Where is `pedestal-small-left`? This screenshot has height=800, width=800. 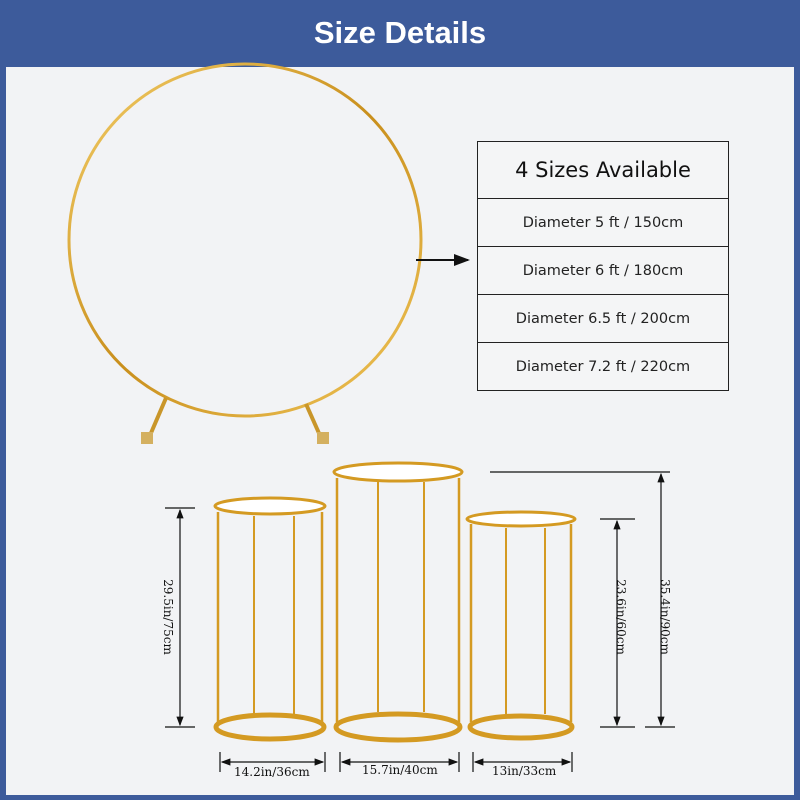
pedestal-small-left is located at coordinates (270, 619).